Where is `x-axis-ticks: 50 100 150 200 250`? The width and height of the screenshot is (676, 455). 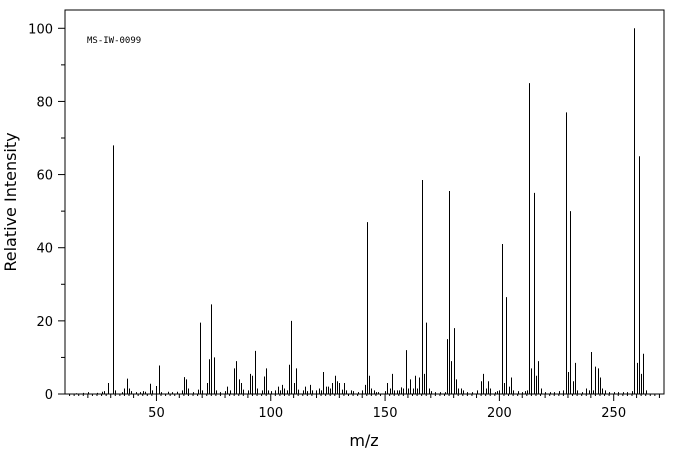 x-axis-ticks: 50 100 150 200 250 is located at coordinates (364, 407).